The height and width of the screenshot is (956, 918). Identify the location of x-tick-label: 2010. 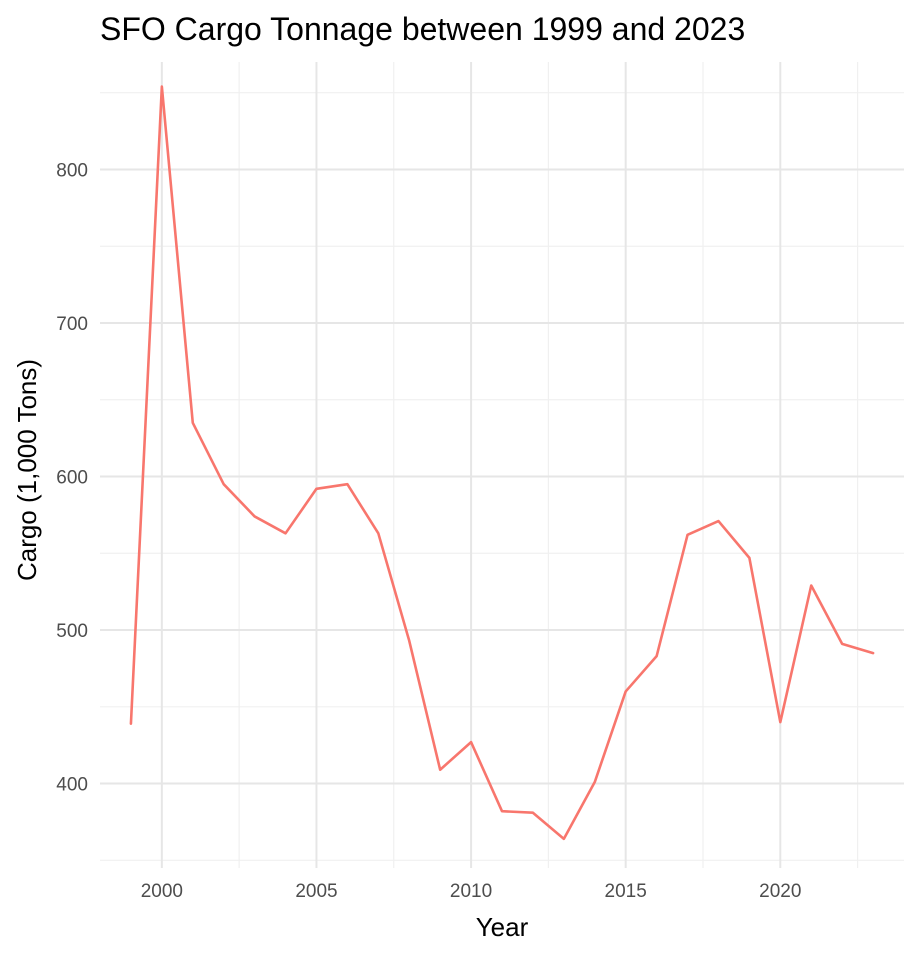
(471, 891).